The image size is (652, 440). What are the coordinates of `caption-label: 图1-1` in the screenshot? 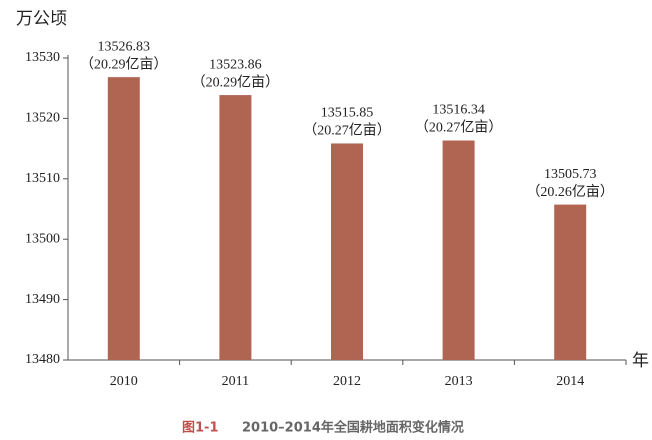 It's located at (200, 428).